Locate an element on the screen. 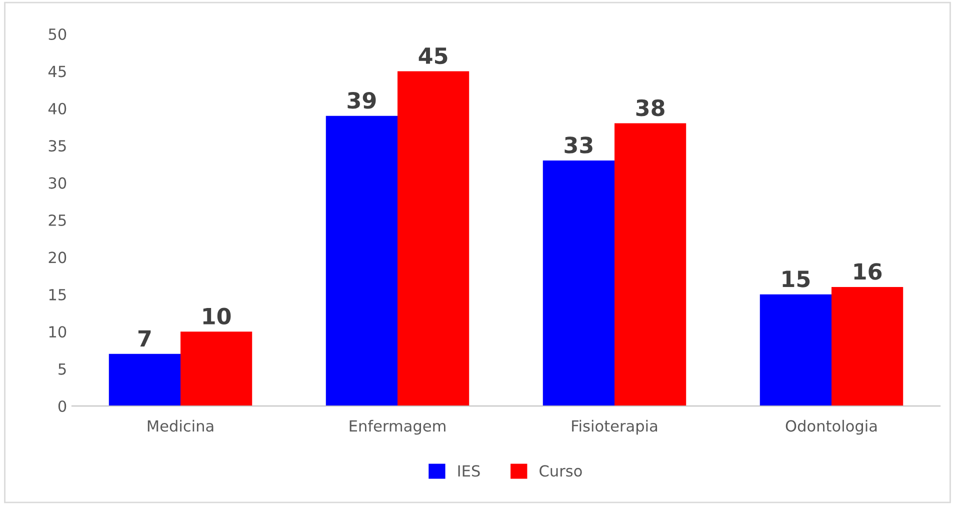 The width and height of the screenshot is (955, 505). data-label: 45 is located at coordinates (433, 56).